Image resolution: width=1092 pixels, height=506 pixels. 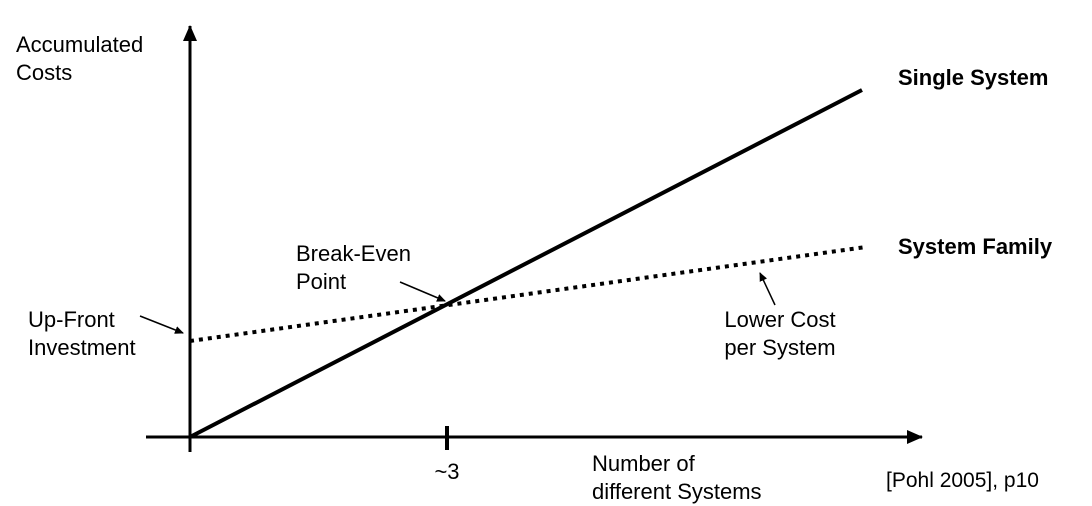 What do you see at coordinates (422, 291) in the screenshot?
I see `break-even-point-arrow` at bounding box center [422, 291].